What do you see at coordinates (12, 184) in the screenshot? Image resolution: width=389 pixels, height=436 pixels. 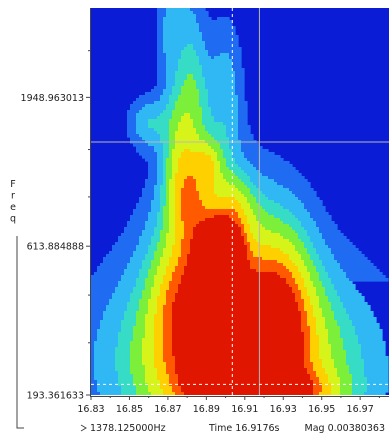 I see `y-axis-label-letter: F` at bounding box center [12, 184].